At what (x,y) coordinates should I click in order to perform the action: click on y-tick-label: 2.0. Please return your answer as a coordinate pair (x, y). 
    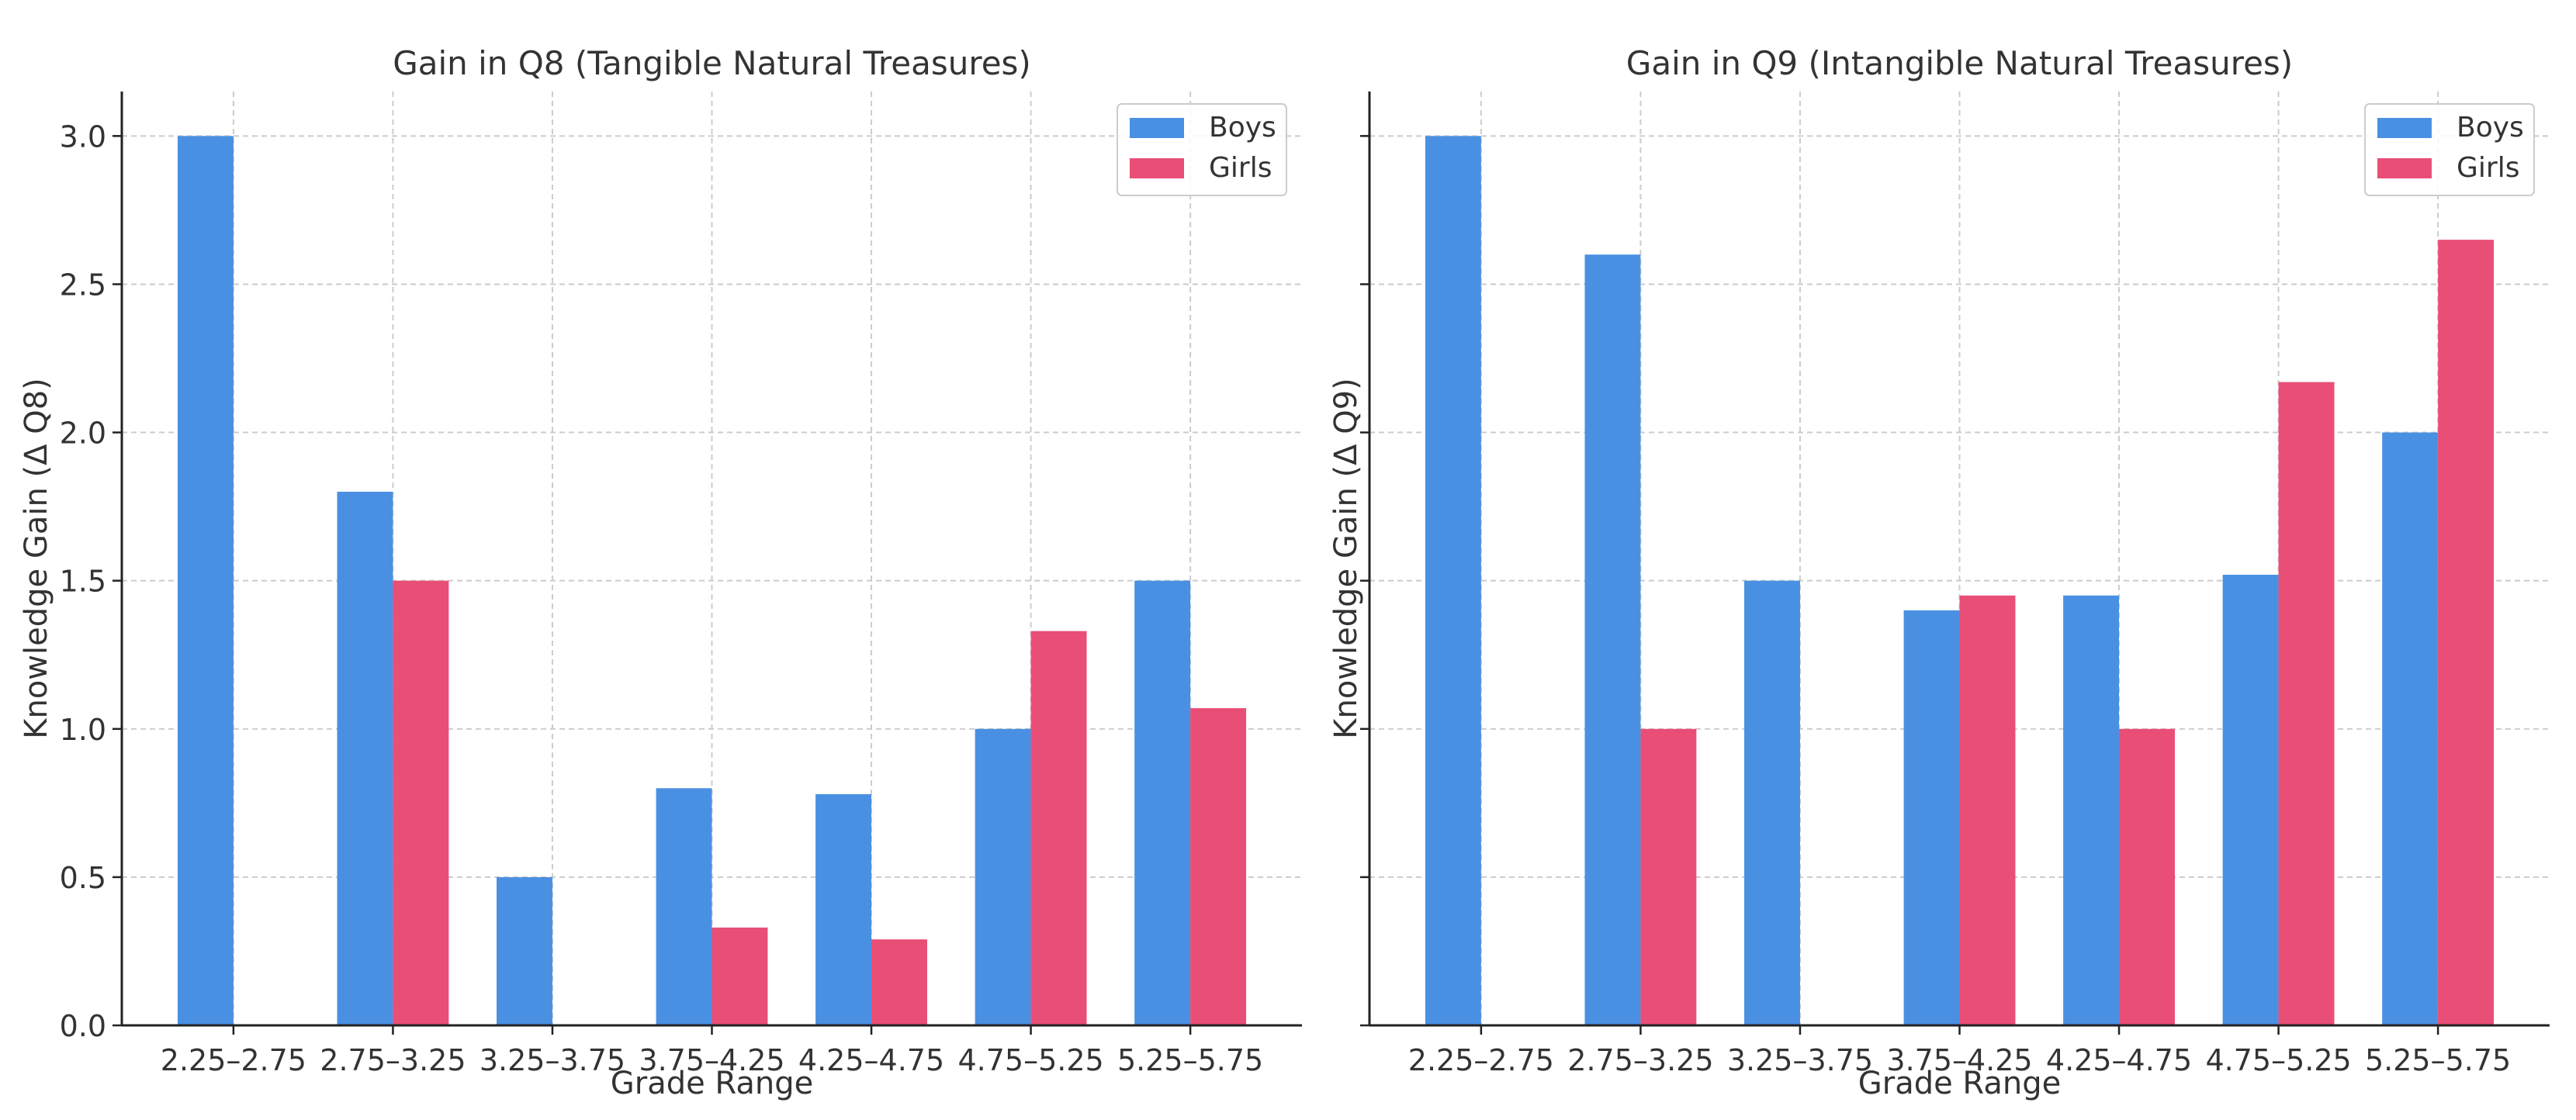
    Looking at the image, I should click on (83, 434).